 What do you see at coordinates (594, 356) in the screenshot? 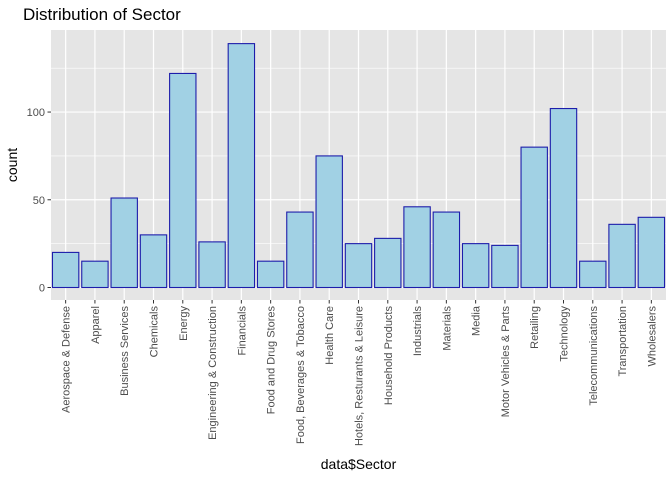
I see `x-tick-label: Telecommunications` at bounding box center [594, 356].